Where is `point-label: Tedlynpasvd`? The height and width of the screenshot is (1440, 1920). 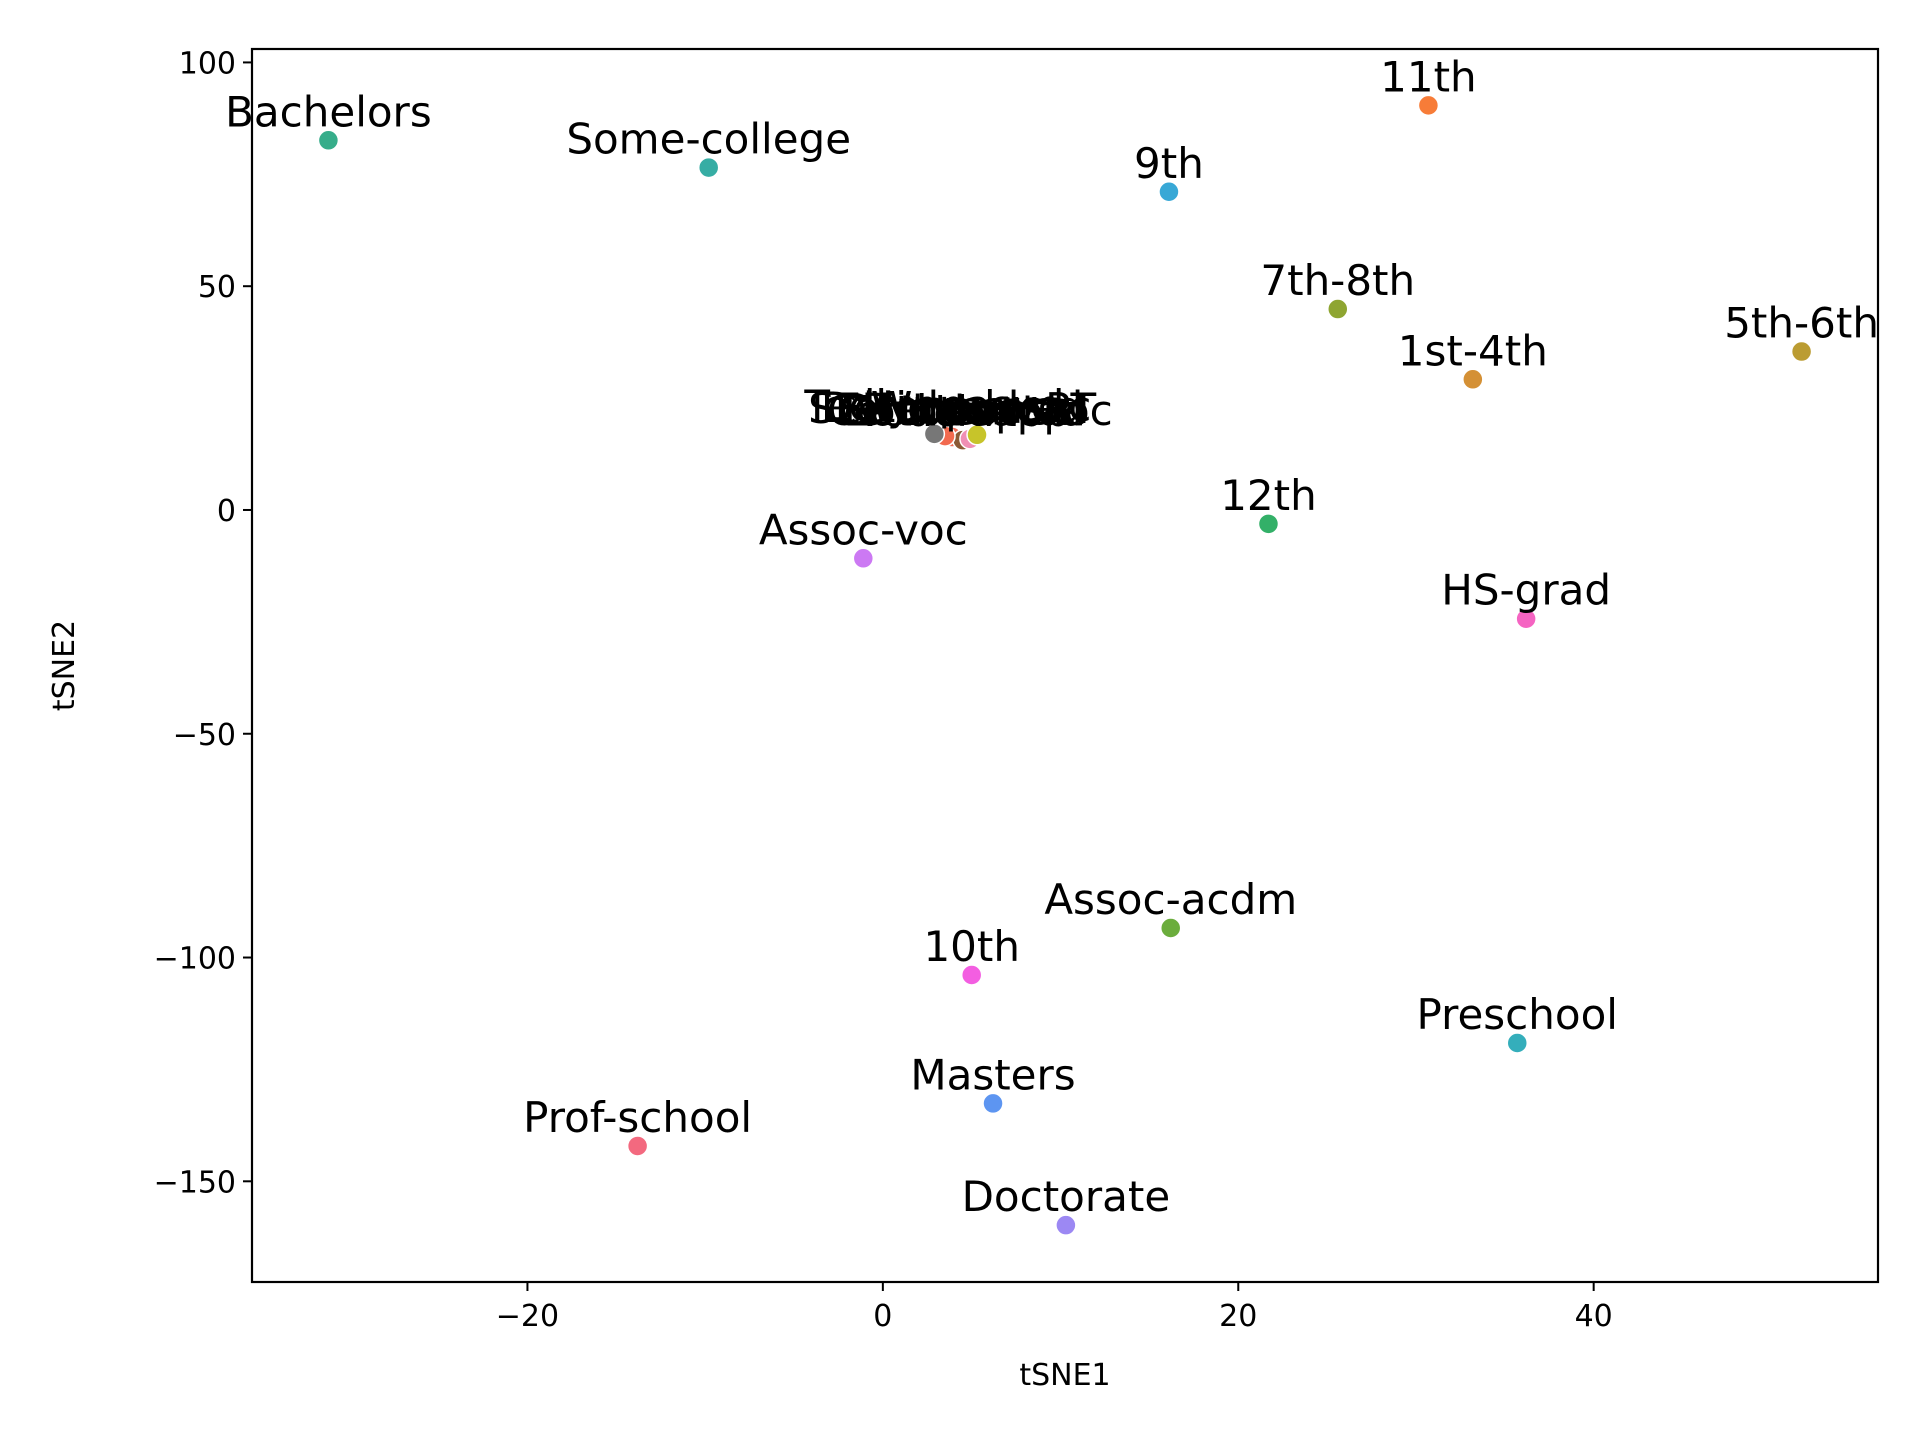 point-label: Tedlynpasvd is located at coordinates (933, 405).